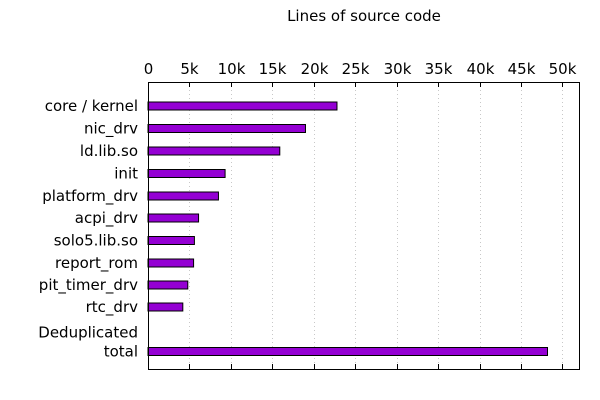 The width and height of the screenshot is (600, 400). What do you see at coordinates (126, 174) in the screenshot?
I see `category-label-3: init` at bounding box center [126, 174].